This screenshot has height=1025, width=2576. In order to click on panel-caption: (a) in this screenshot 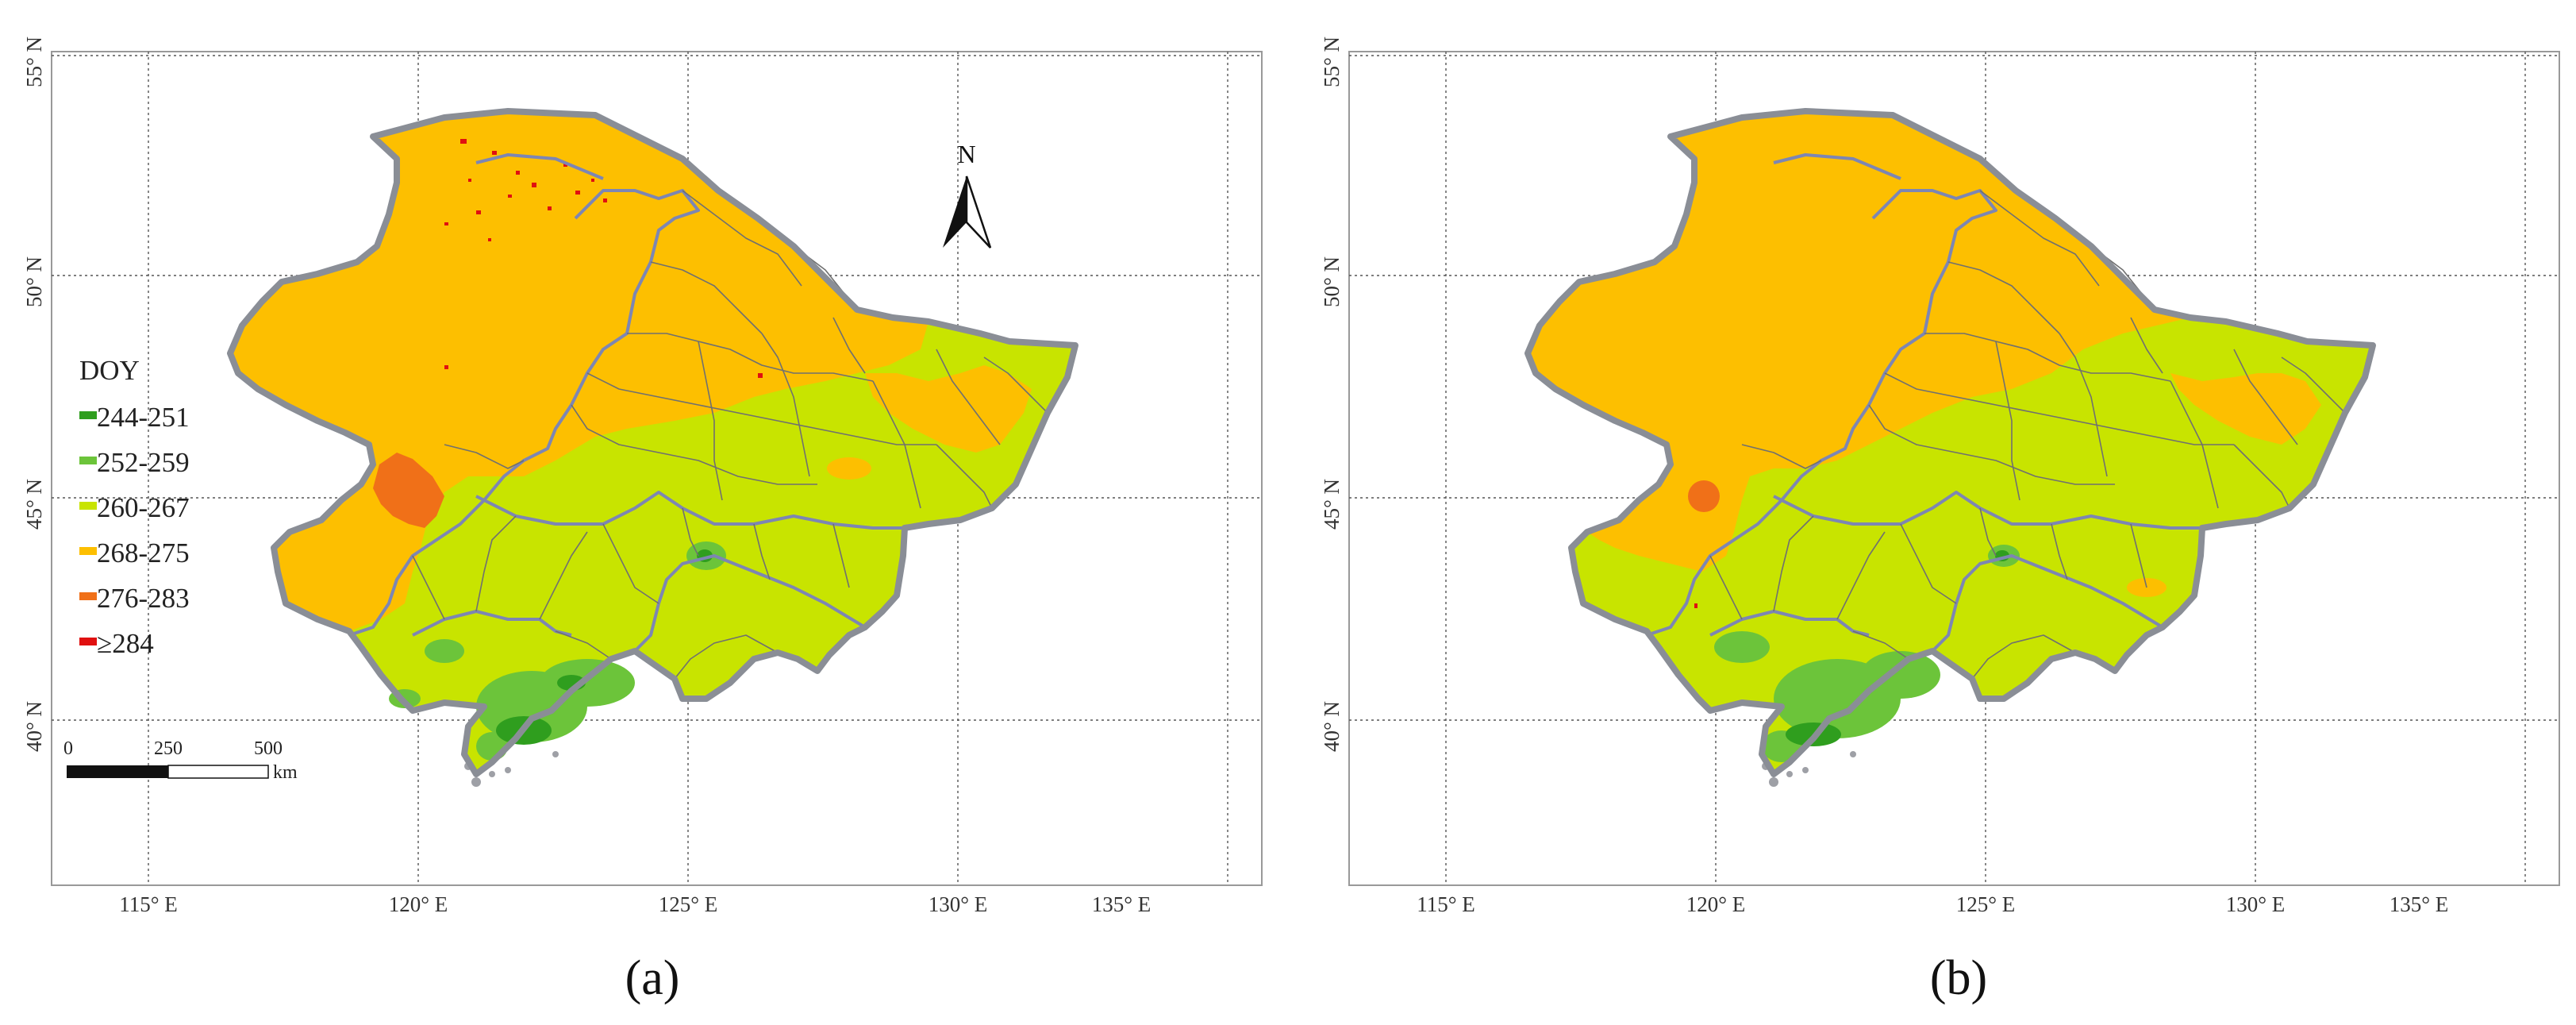, I will do `click(652, 978)`.